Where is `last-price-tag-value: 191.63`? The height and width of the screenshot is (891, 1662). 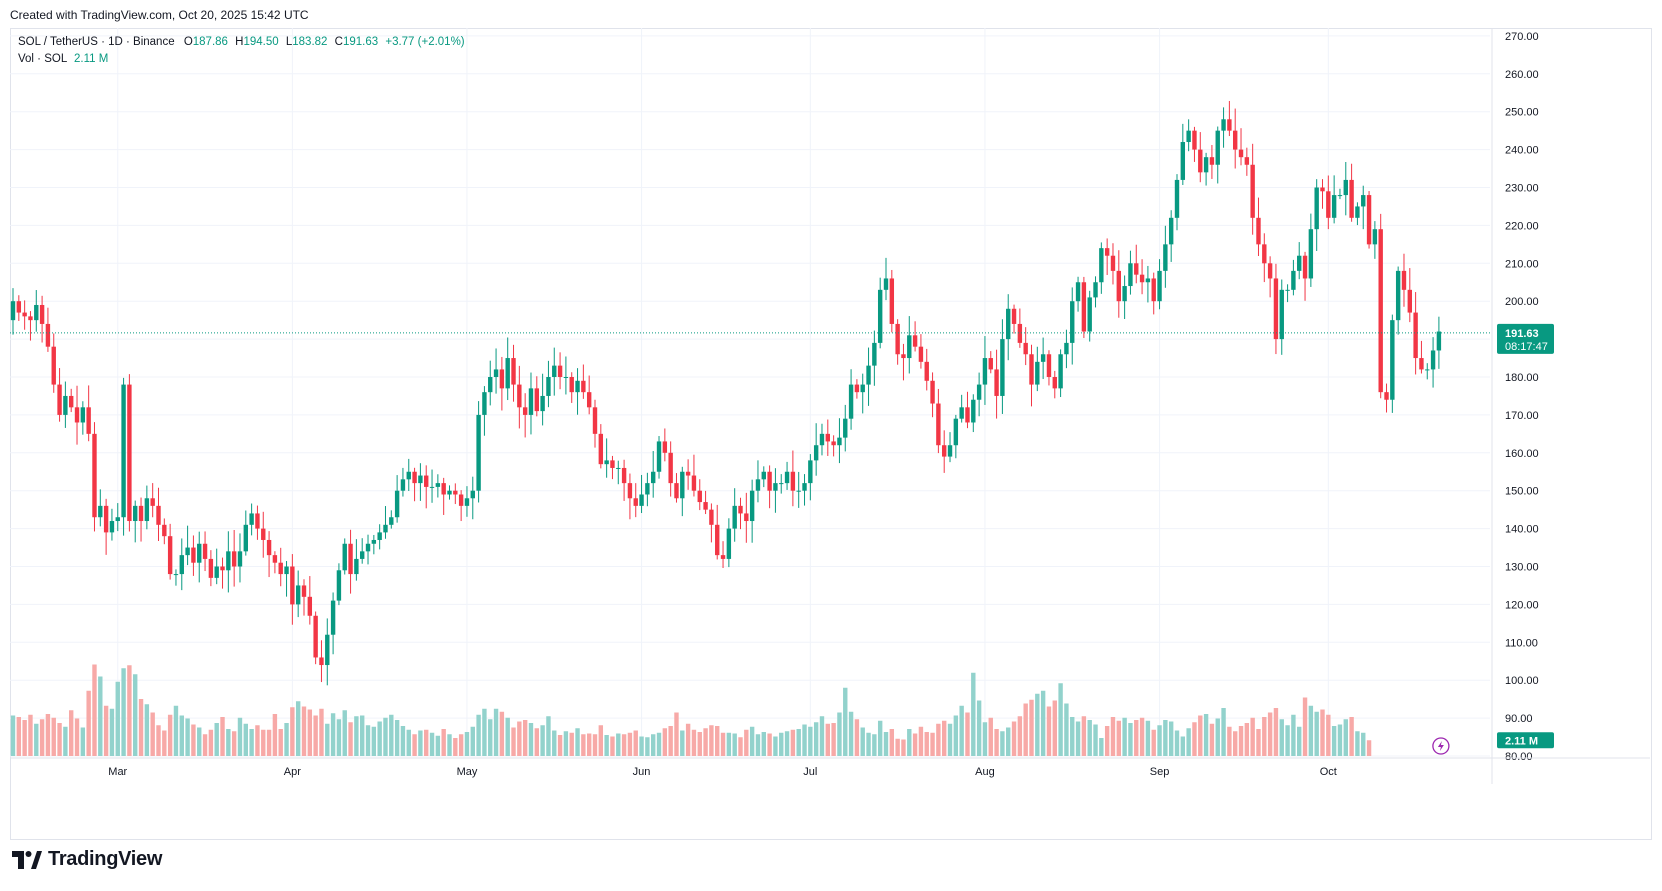 last-price-tag-value: 191.63 is located at coordinates (1522, 334).